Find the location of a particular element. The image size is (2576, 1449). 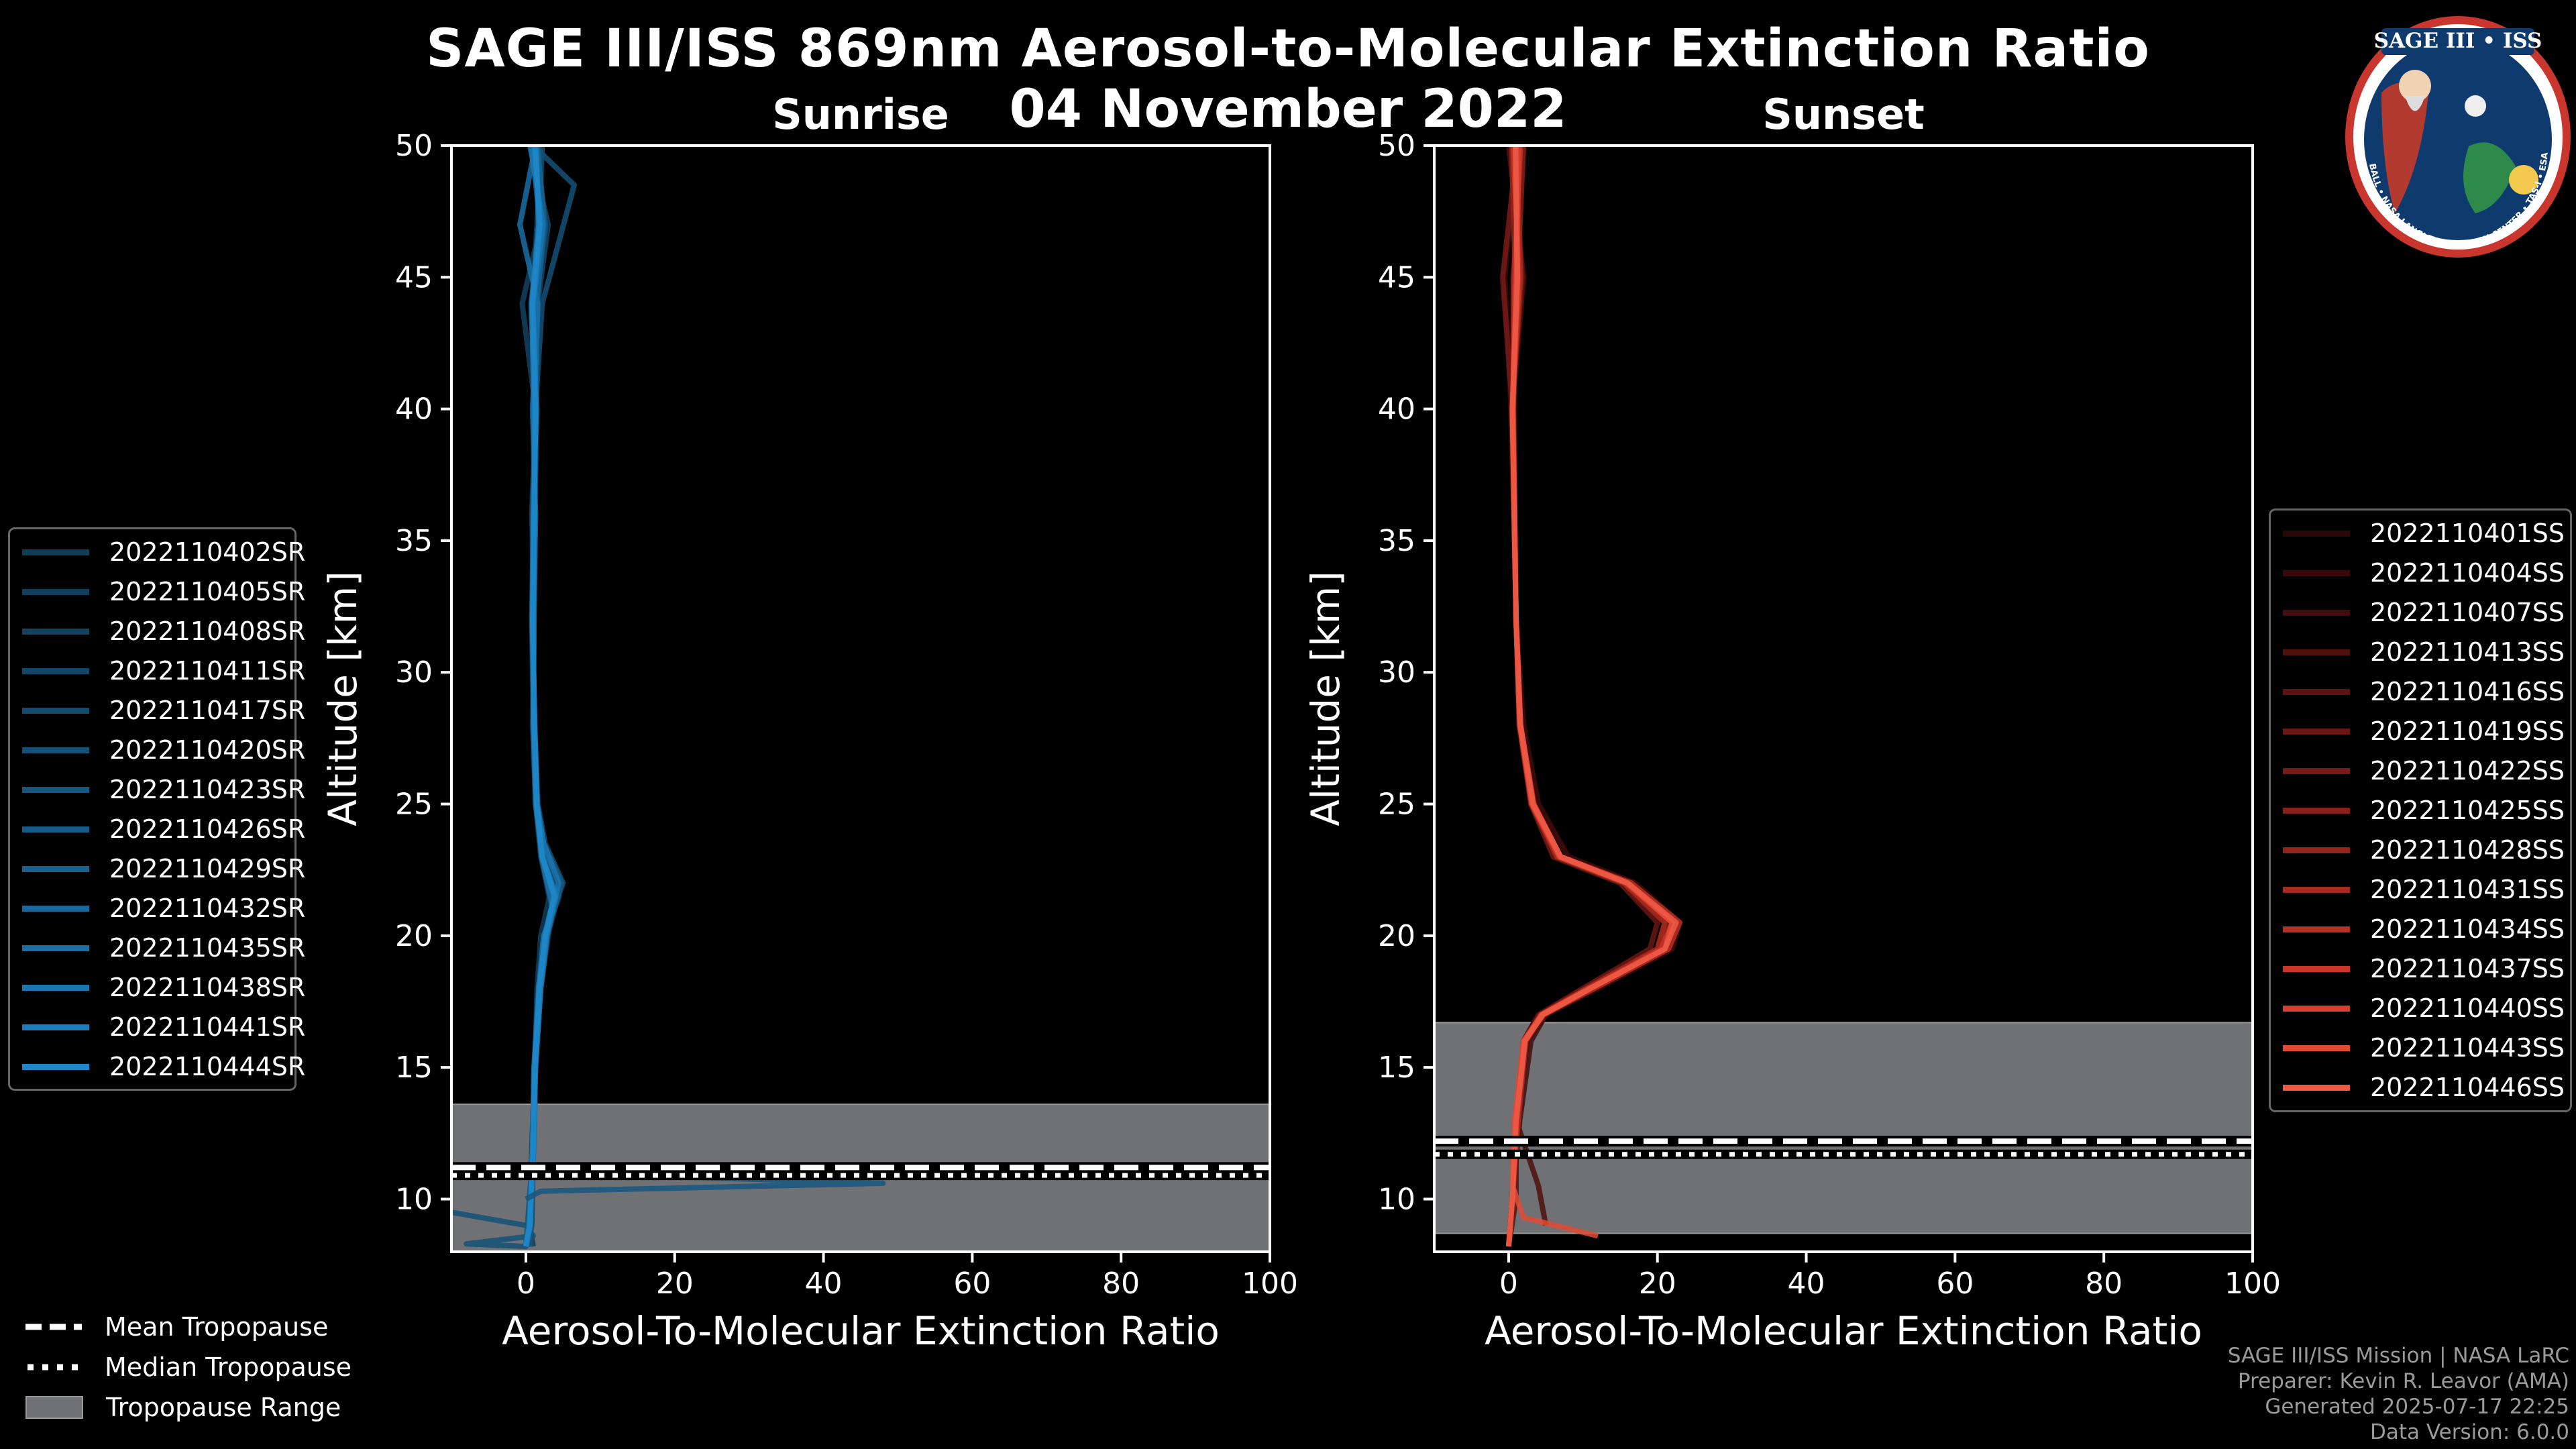

sunrise-xtick-label: 20 is located at coordinates (675, 1284).